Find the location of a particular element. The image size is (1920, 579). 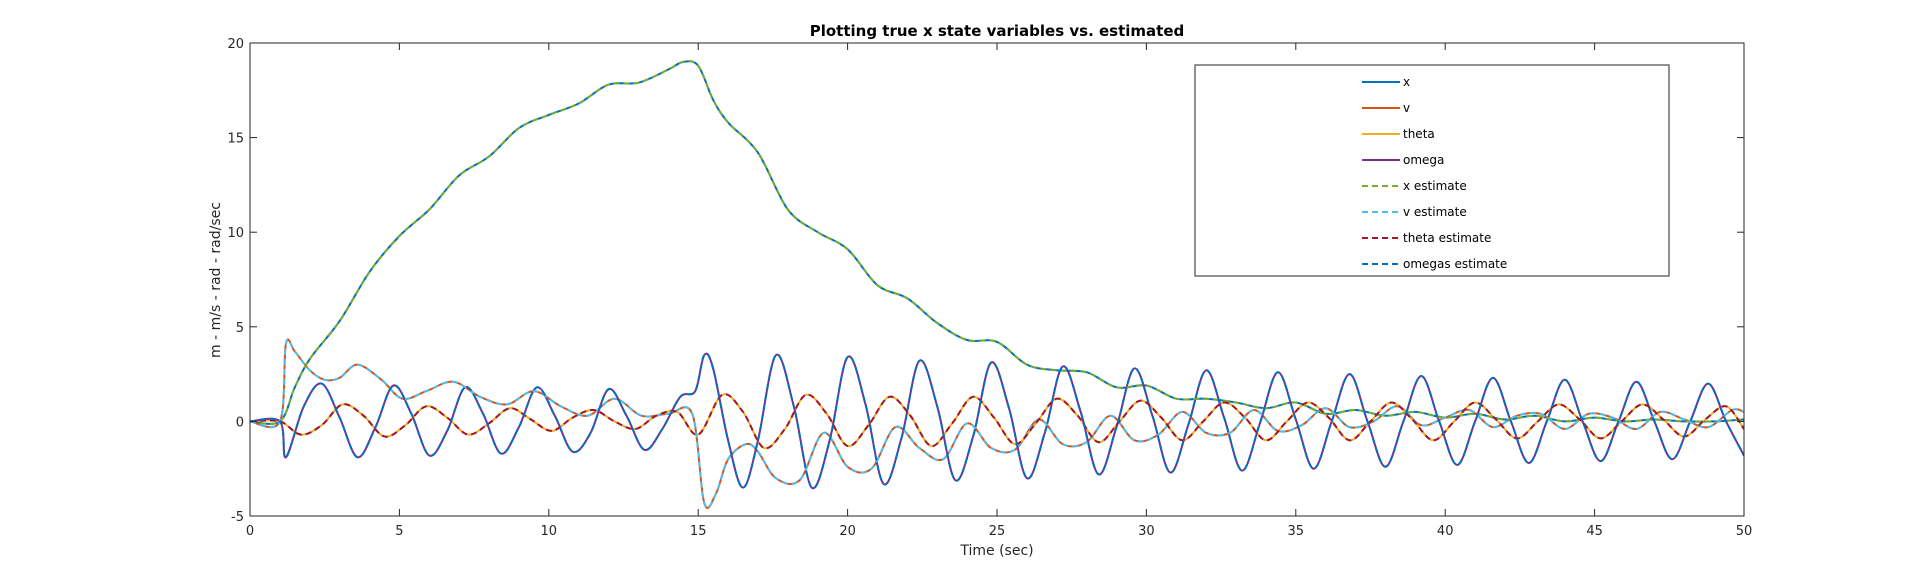

legend-box is located at coordinates (1432, 170).